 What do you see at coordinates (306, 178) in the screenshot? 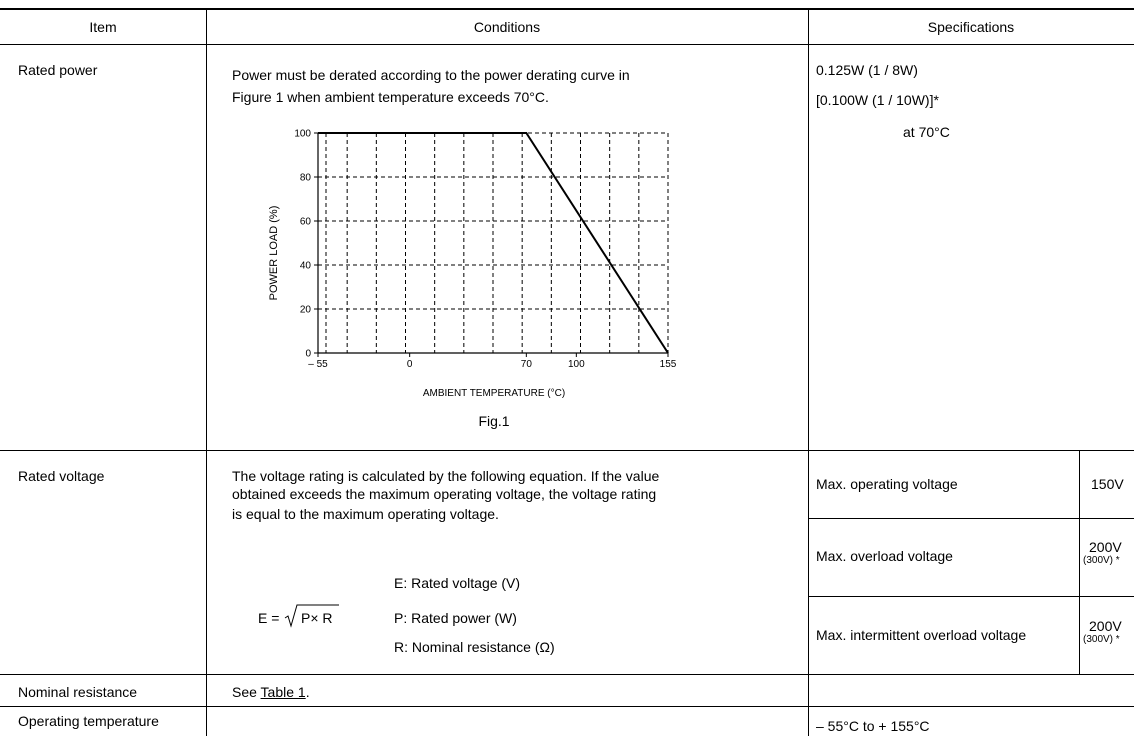
I see `y-tick-label: 80` at bounding box center [306, 178].